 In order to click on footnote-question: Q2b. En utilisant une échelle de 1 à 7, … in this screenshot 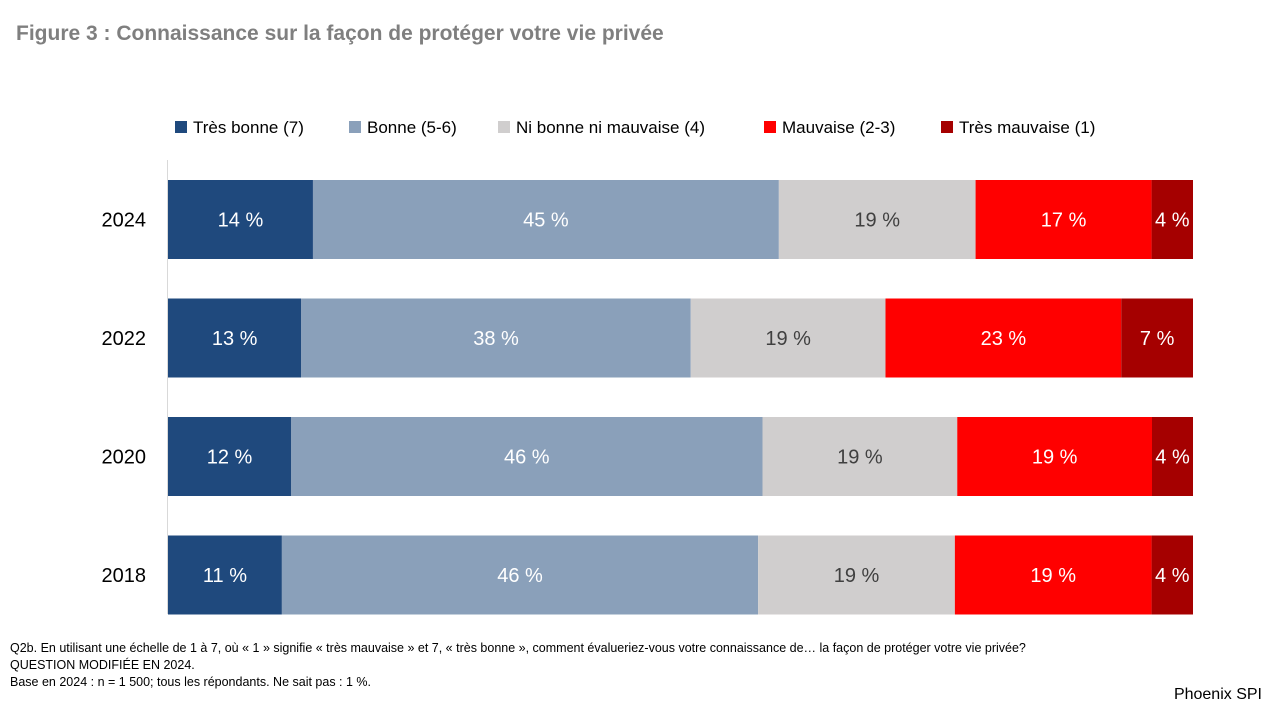, I will do `click(518, 648)`.